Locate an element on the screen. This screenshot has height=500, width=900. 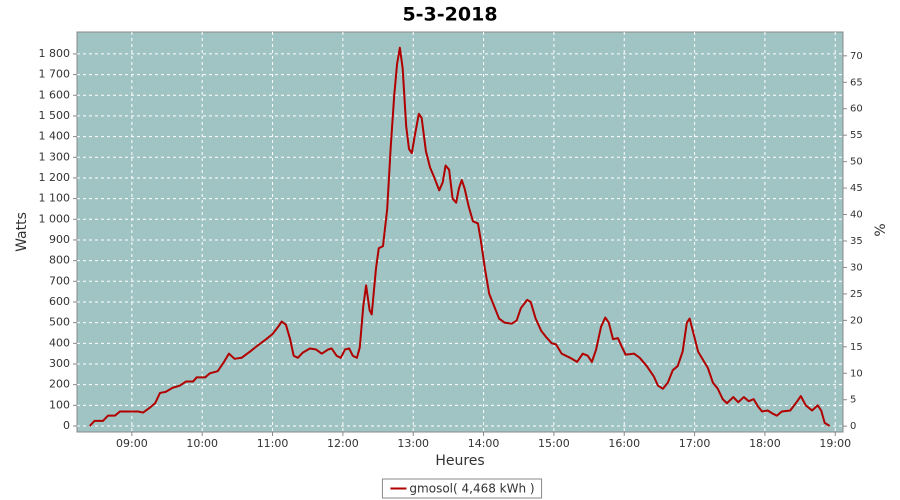
y-tick-label: 900 is located at coordinates (59, 239).